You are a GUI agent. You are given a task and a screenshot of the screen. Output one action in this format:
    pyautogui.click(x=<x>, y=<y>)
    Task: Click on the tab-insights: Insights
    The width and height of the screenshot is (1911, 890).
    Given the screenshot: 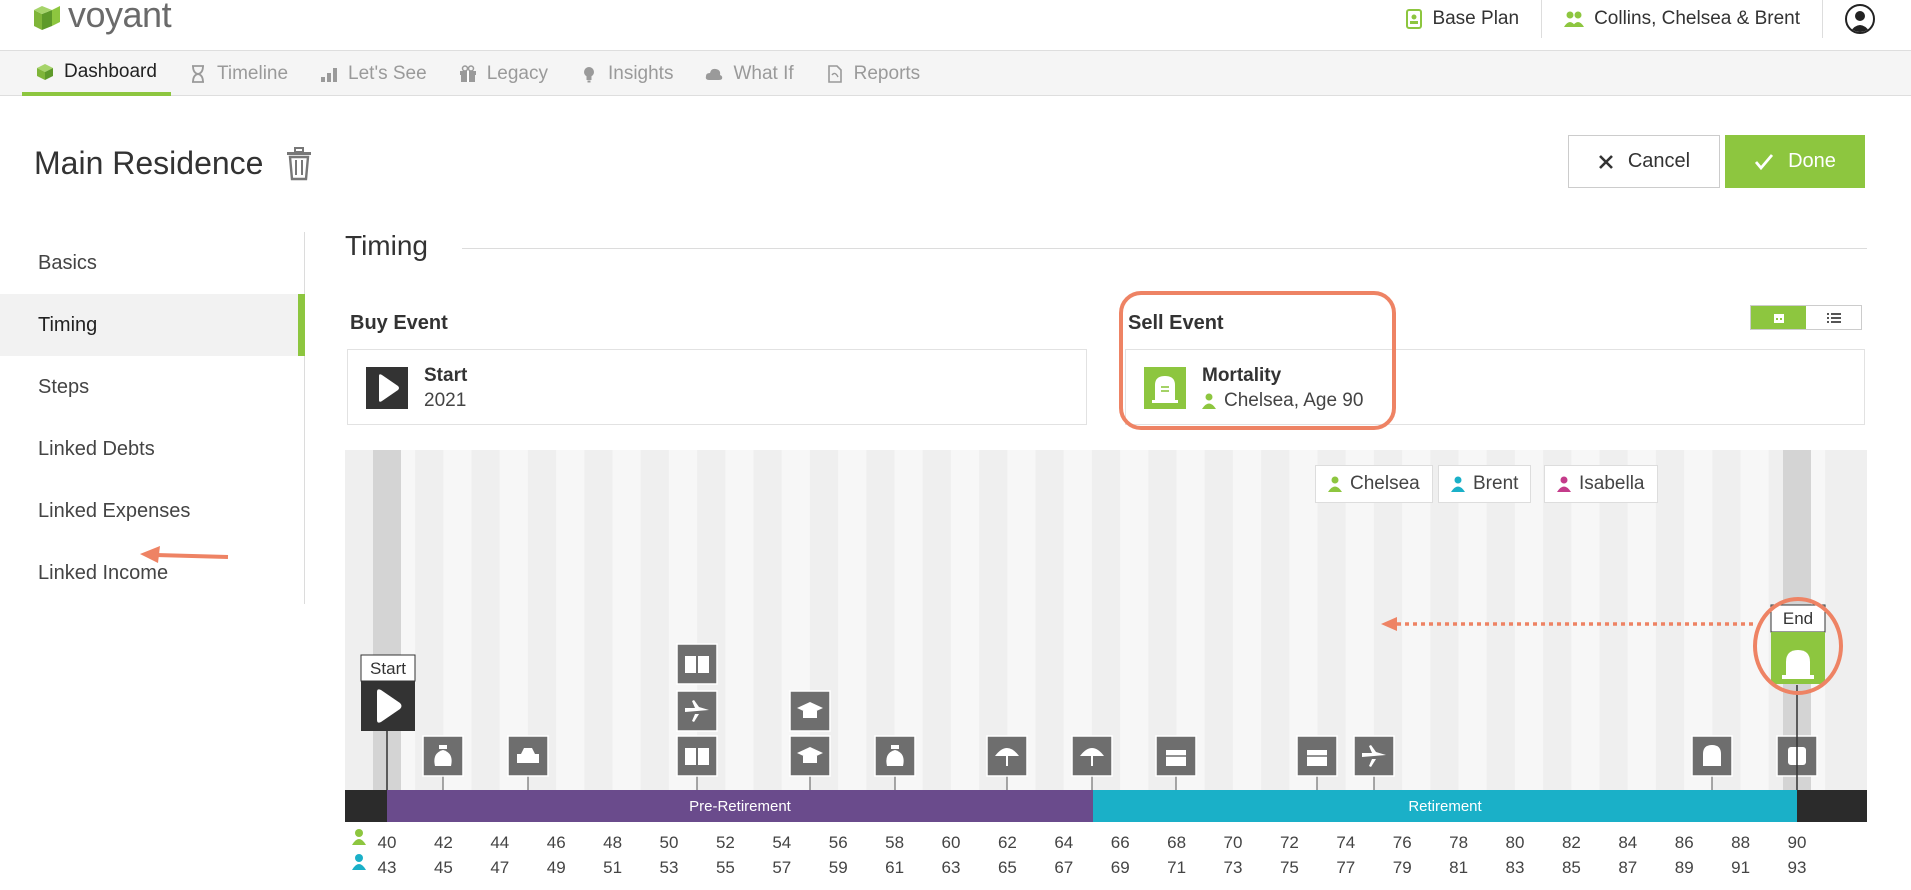 What is the action you would take?
    pyautogui.click(x=626, y=73)
    